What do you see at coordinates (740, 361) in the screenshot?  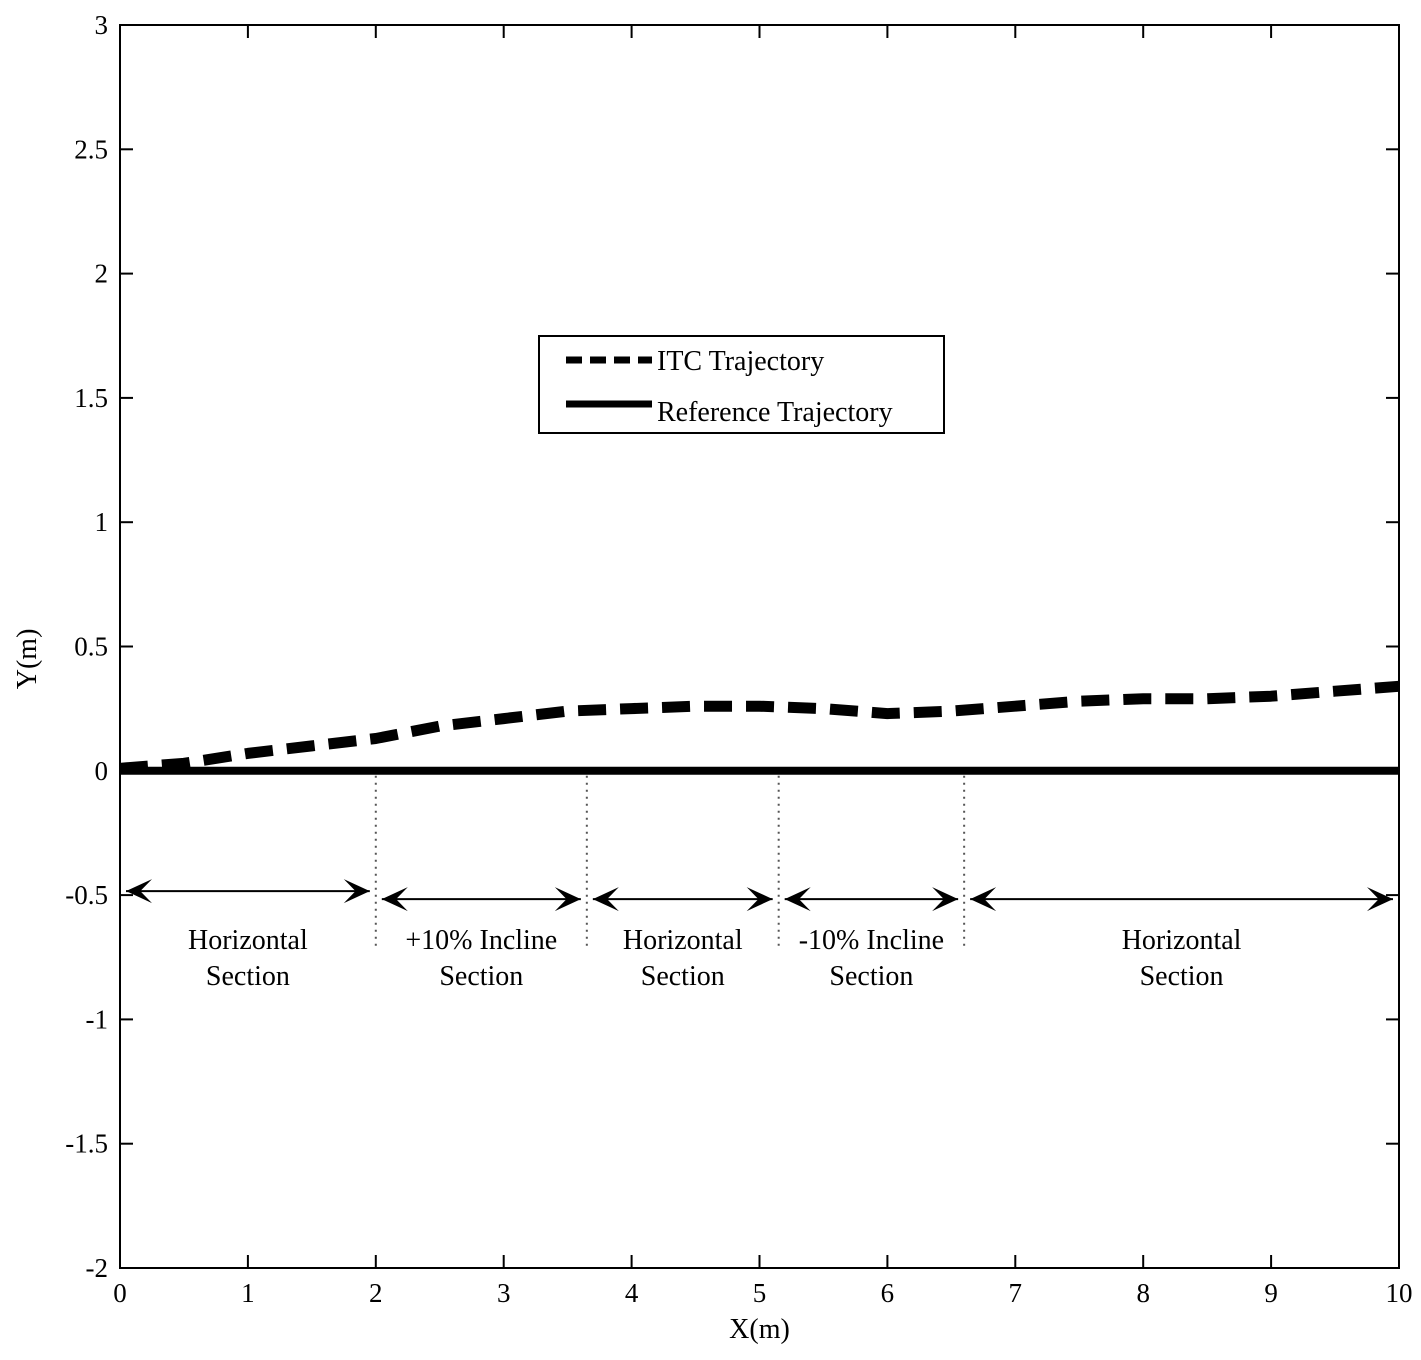 I see `legend-label-itc: ITC Trajectory` at bounding box center [740, 361].